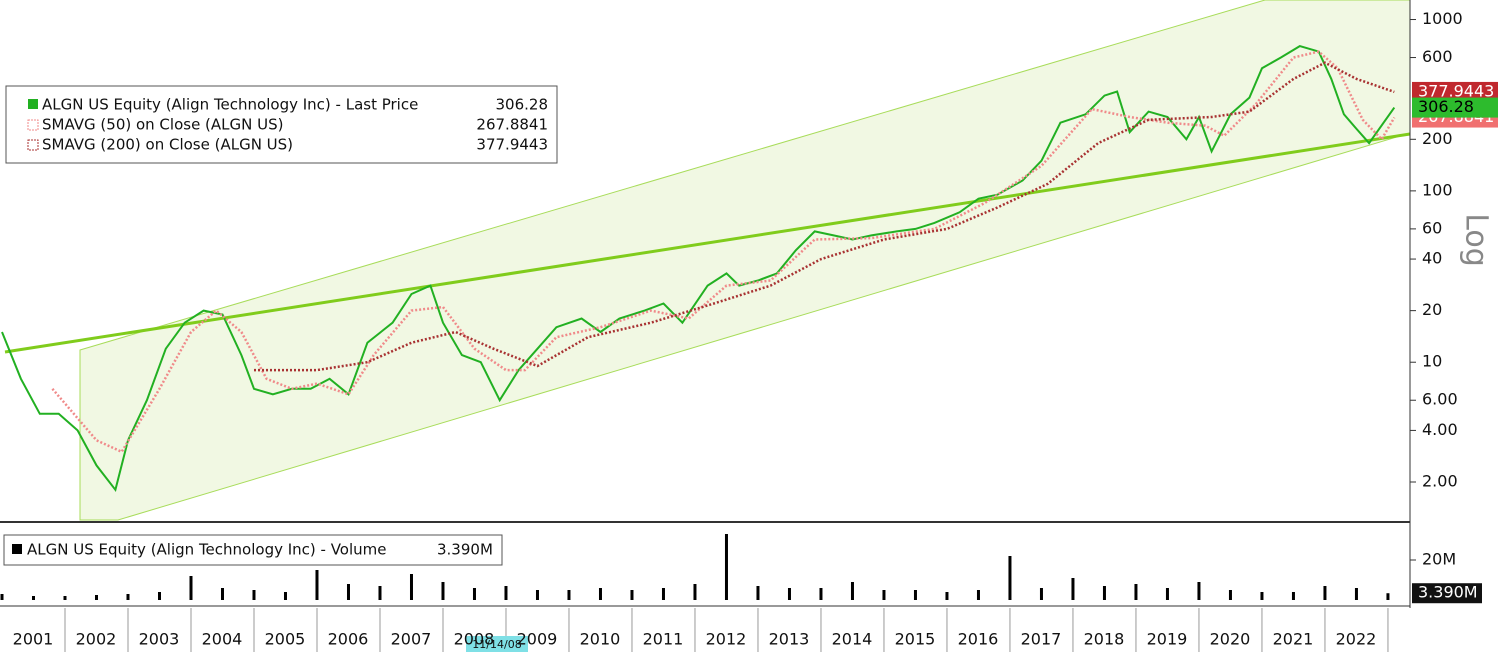  What do you see at coordinates (222, 639) in the screenshot?
I see `x-tick-label: 2004` at bounding box center [222, 639].